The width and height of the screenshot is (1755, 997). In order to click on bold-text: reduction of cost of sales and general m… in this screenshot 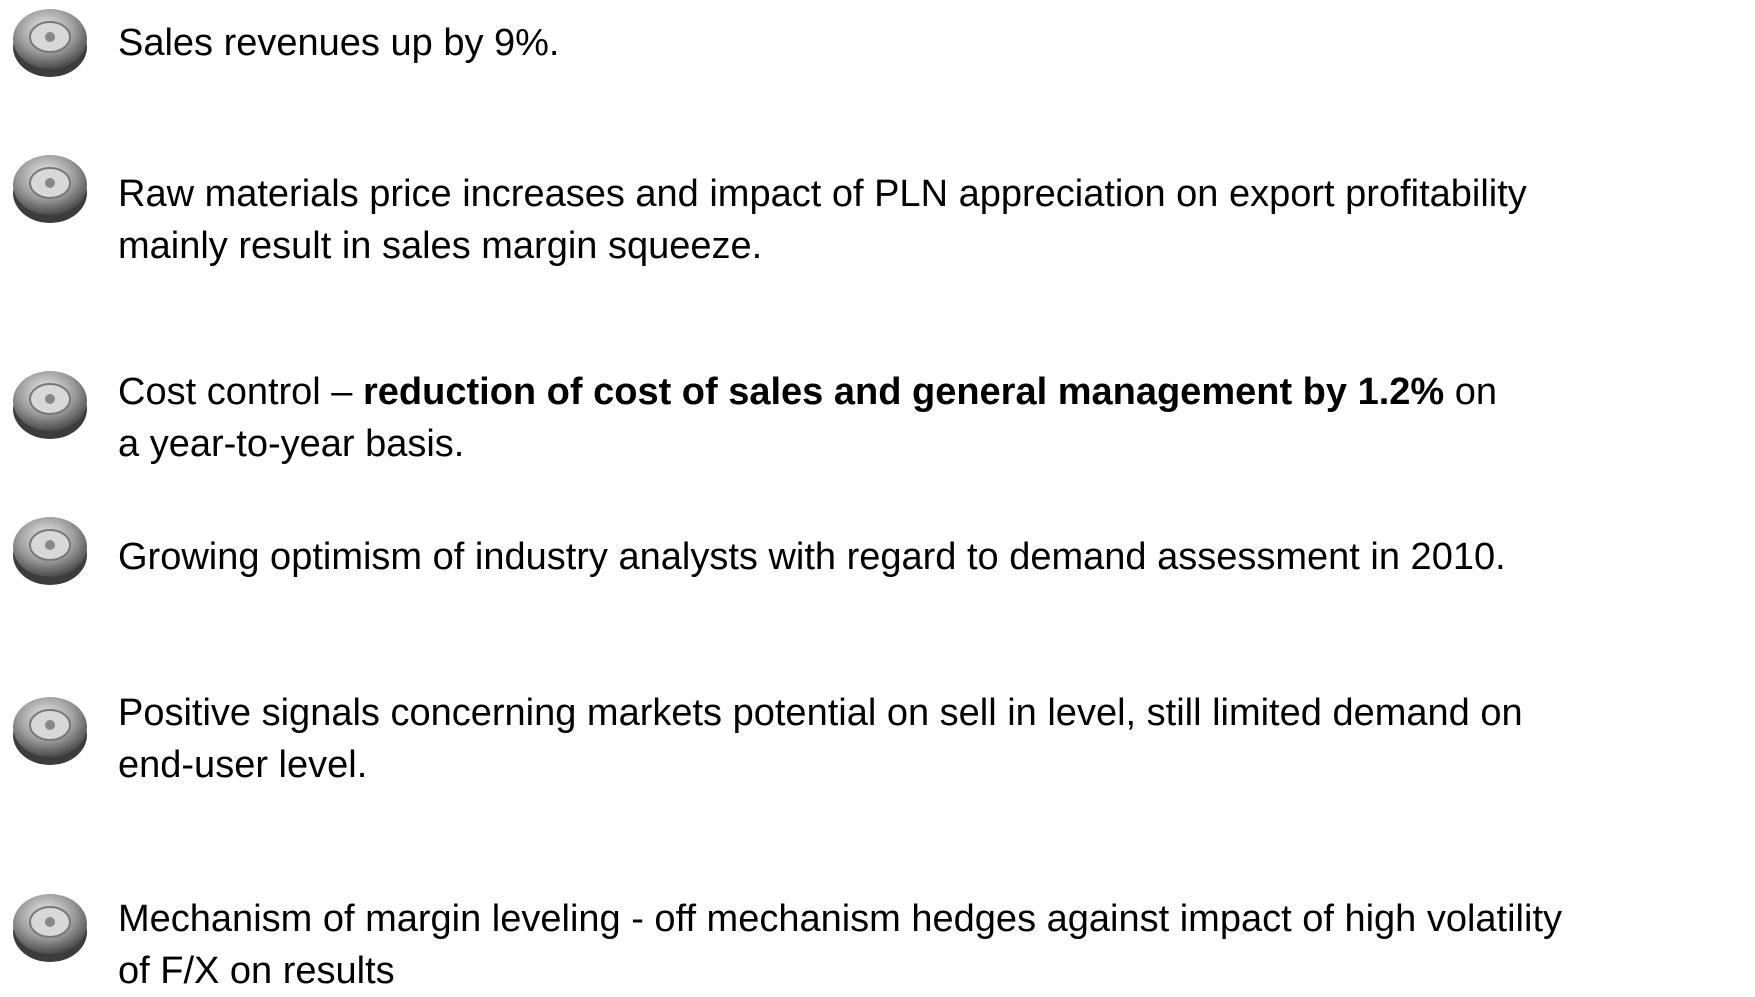, I will do `click(904, 392)`.